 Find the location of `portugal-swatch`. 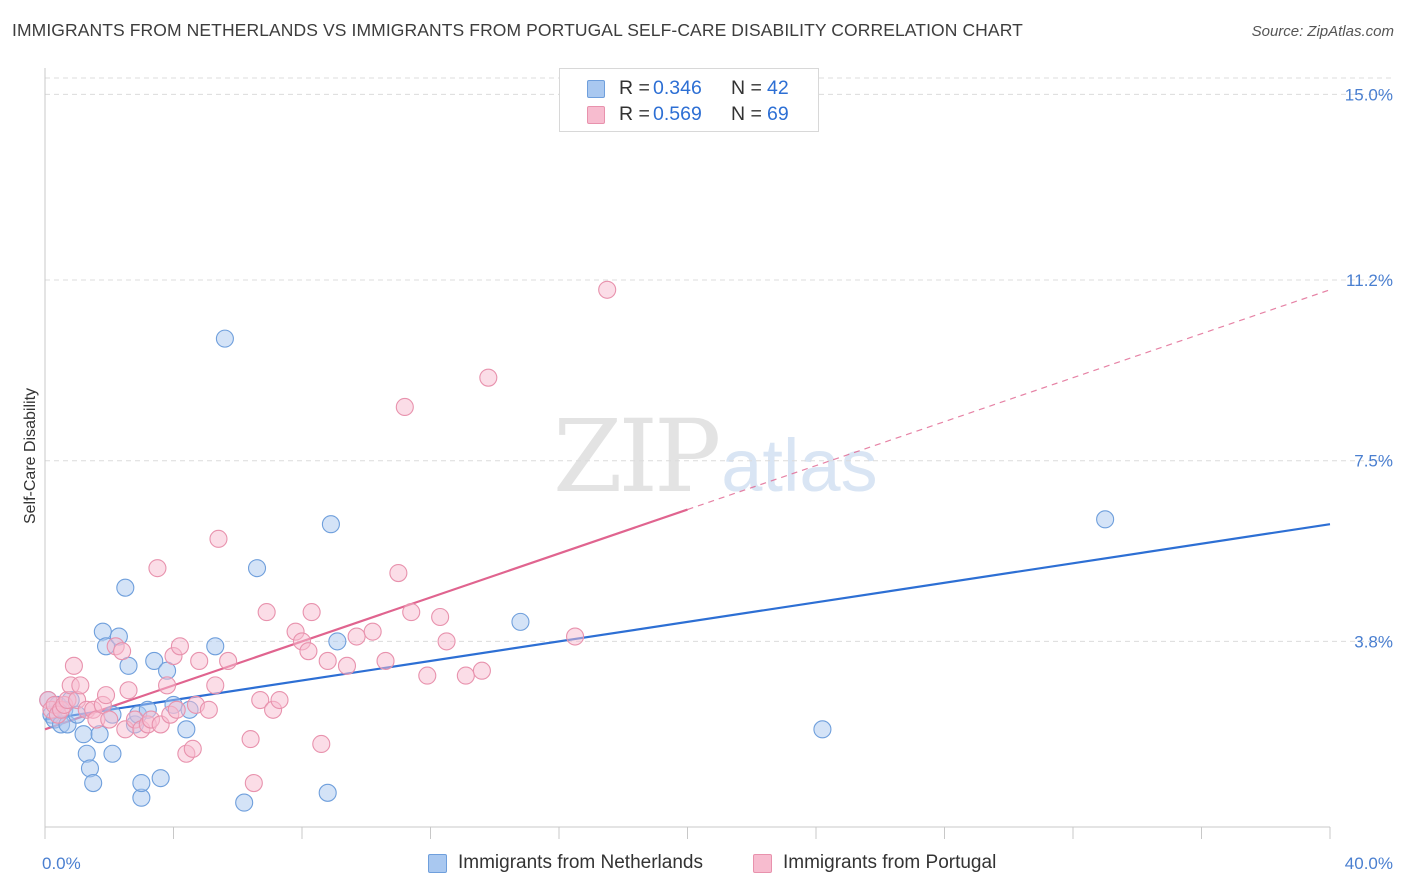

portugal-swatch is located at coordinates (596, 115).